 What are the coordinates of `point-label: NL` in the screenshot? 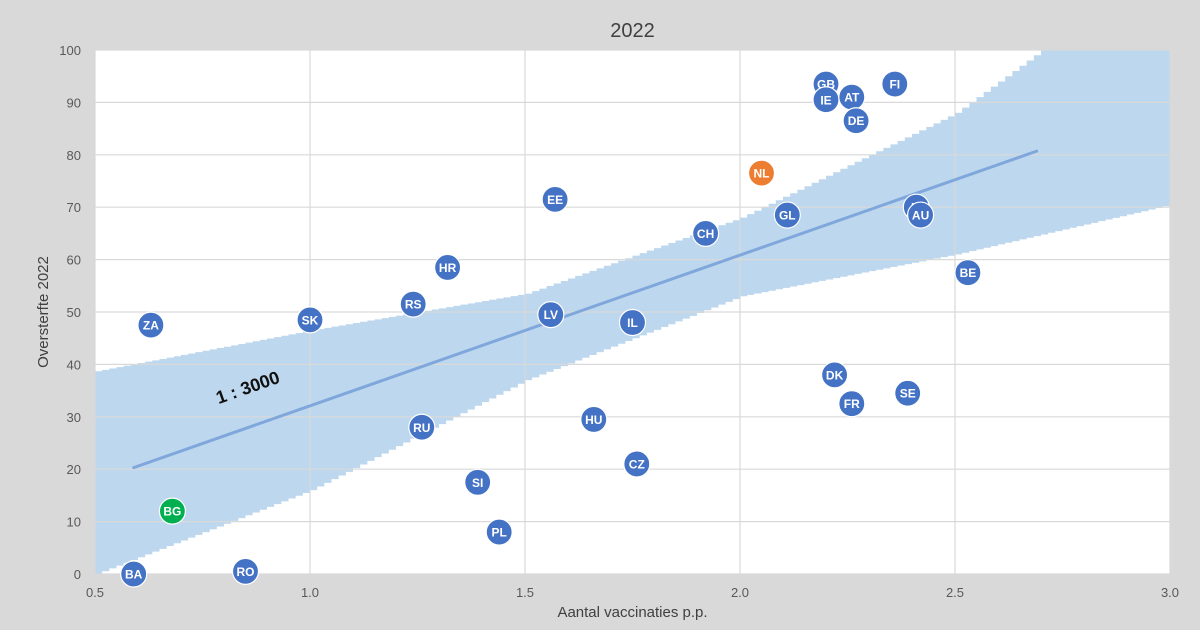 It's located at (762, 174).